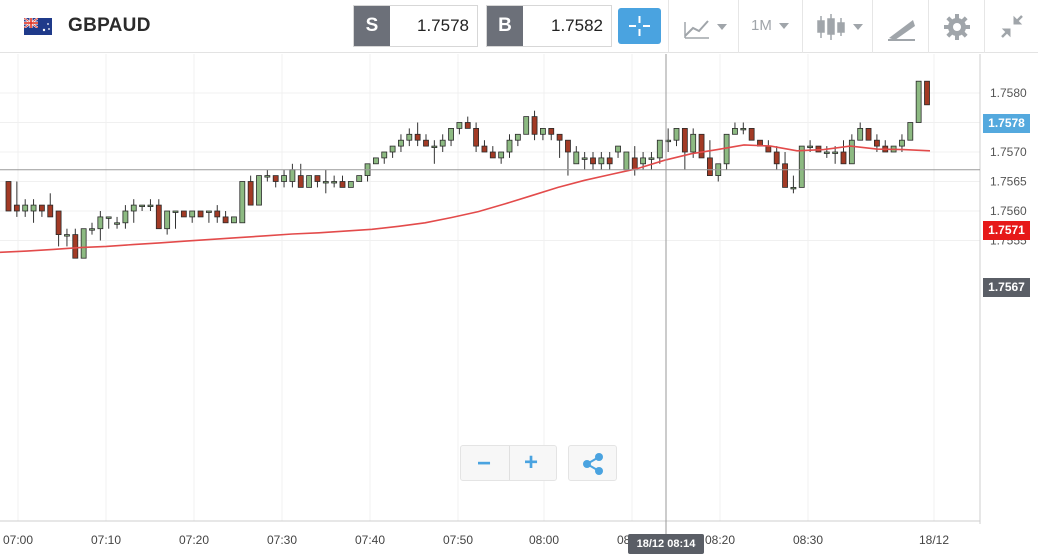 The height and width of the screenshot is (558, 1038). What do you see at coordinates (282, 540) in the screenshot?
I see `x-axis-tick-label: 07:30` at bounding box center [282, 540].